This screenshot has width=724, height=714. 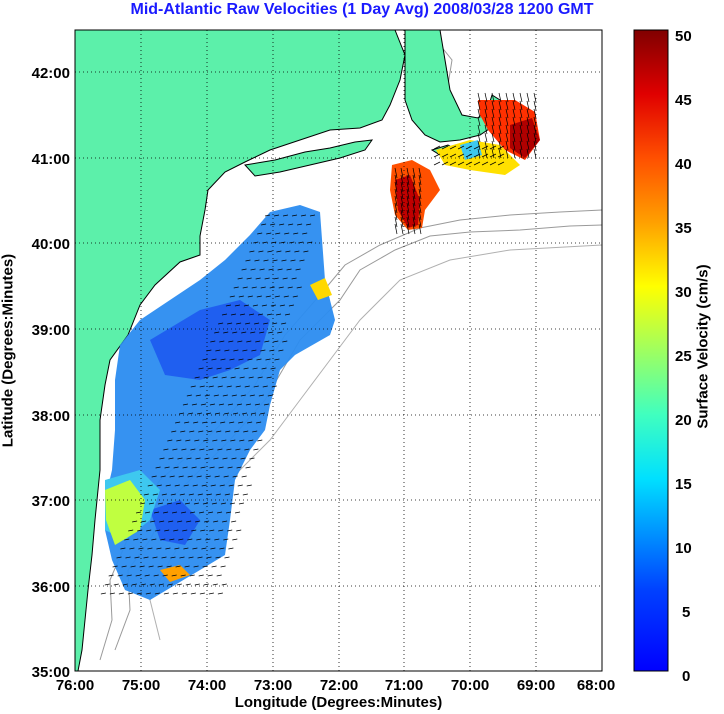 I want to click on colorbar-tick-label: 50, so click(x=683, y=36).